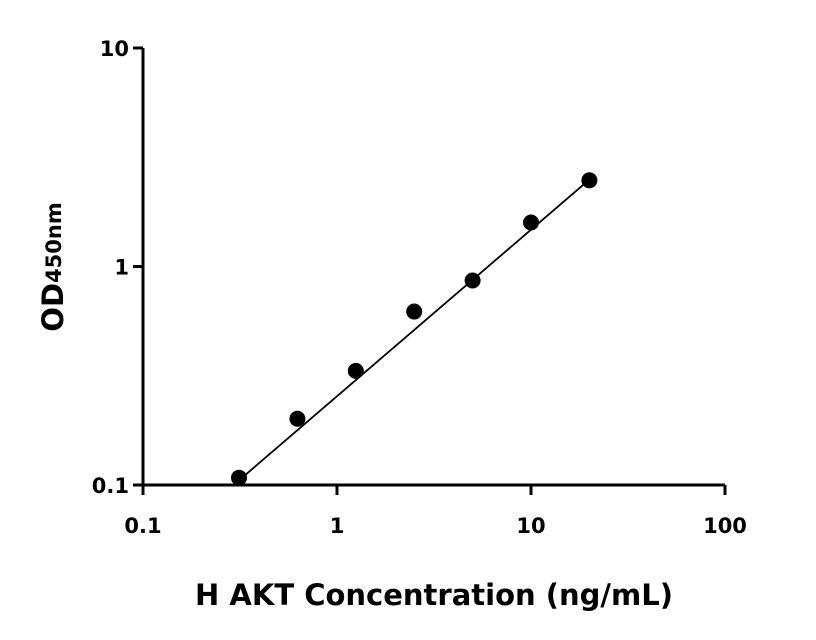 The height and width of the screenshot is (640, 816). I want to click on y-tick-label: 0.1, so click(110, 486).